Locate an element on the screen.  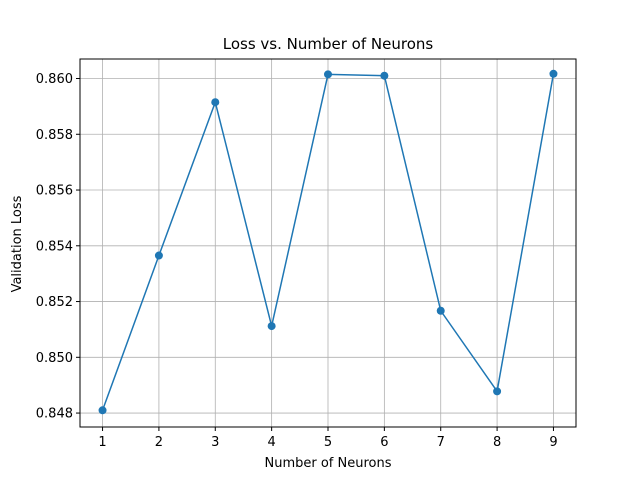
y-tick-label: 0.850 is located at coordinates (54, 358).